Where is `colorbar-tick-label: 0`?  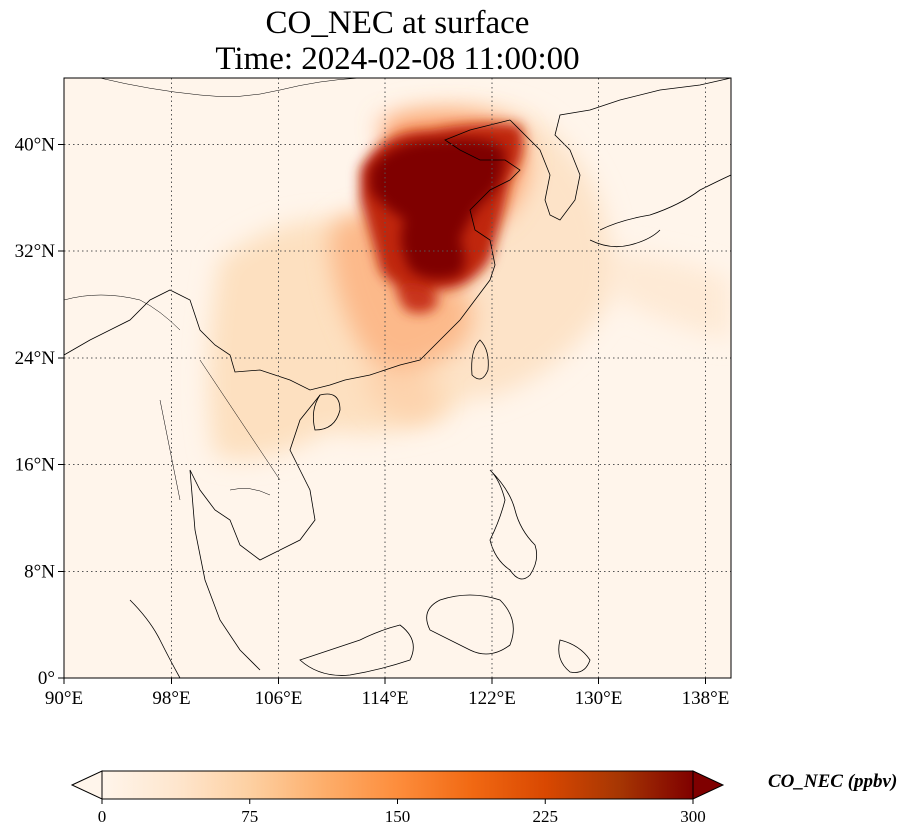
colorbar-tick-label: 0 is located at coordinates (102, 816).